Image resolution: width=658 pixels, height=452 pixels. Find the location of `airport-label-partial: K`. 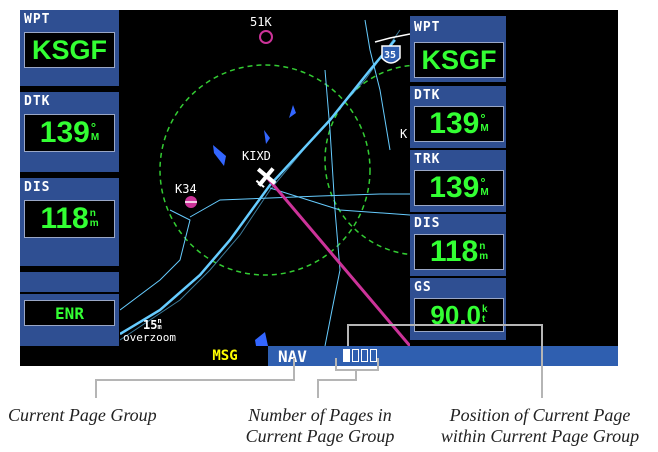

airport-label-partial: K is located at coordinates (404, 134).